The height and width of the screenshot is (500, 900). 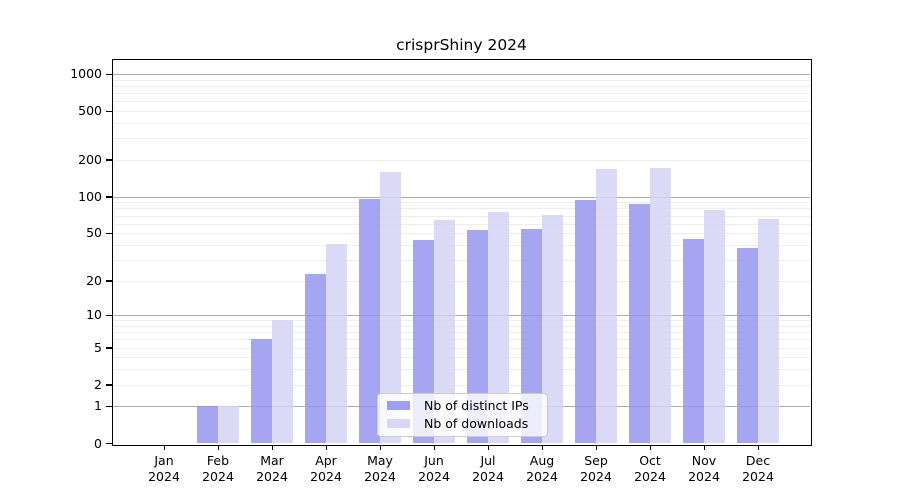 What do you see at coordinates (476, 423) in the screenshot?
I see `legend-label: Nb of downloads` at bounding box center [476, 423].